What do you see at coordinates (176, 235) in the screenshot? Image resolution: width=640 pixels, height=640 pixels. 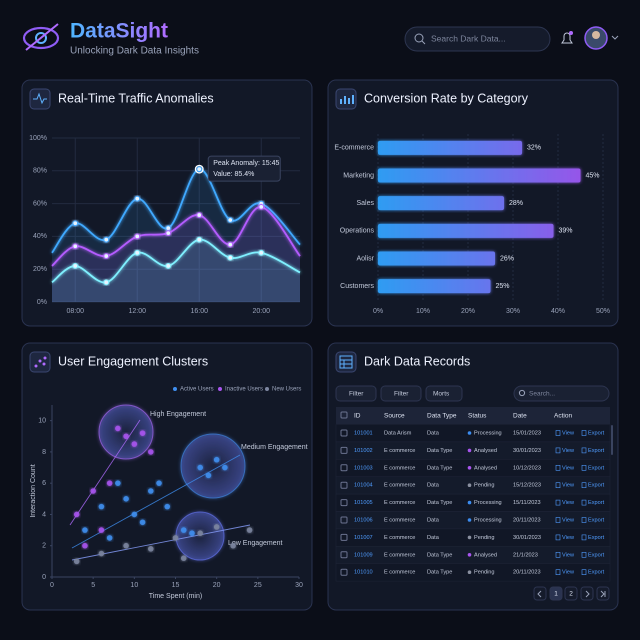 I see `area` at bounding box center [176, 235].